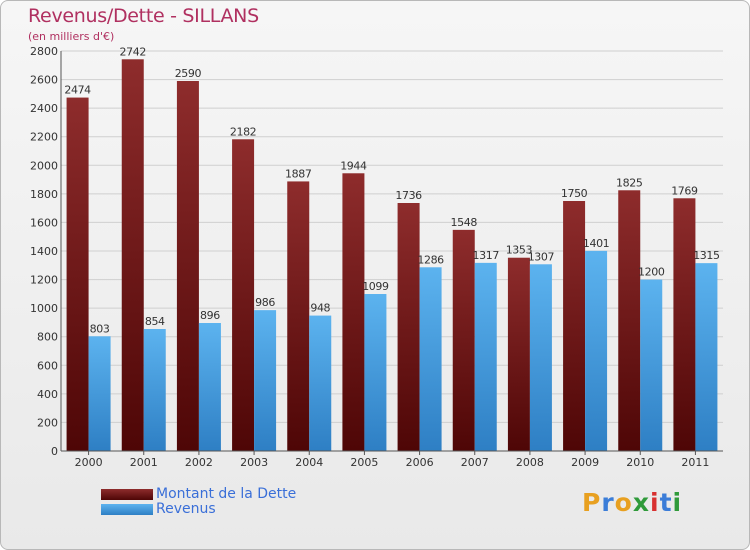 This screenshot has height=550, width=750. What do you see at coordinates (77, 90) in the screenshot?
I see `data-label: 2474` at bounding box center [77, 90].